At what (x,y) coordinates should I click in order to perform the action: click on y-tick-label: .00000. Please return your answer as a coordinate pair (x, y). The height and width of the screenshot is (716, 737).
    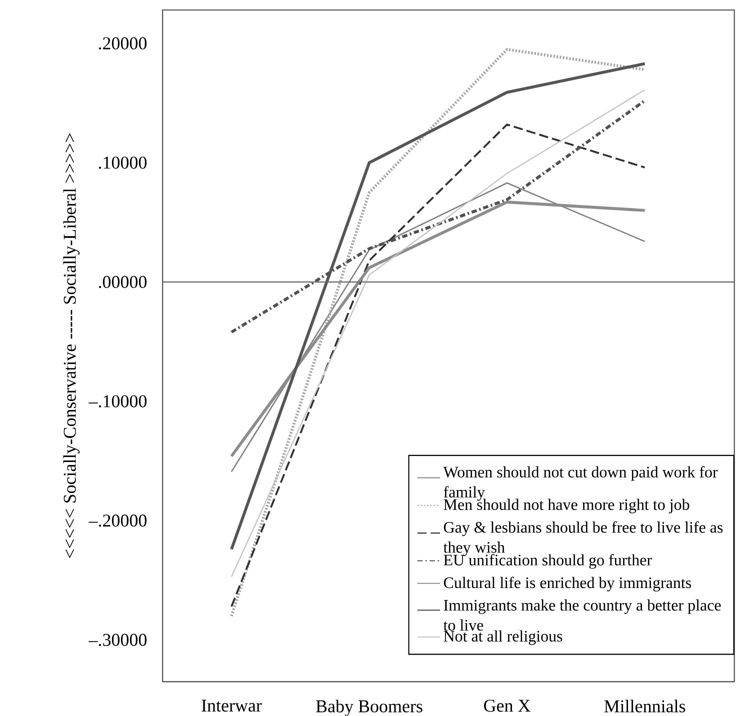
    Looking at the image, I should click on (122, 282).